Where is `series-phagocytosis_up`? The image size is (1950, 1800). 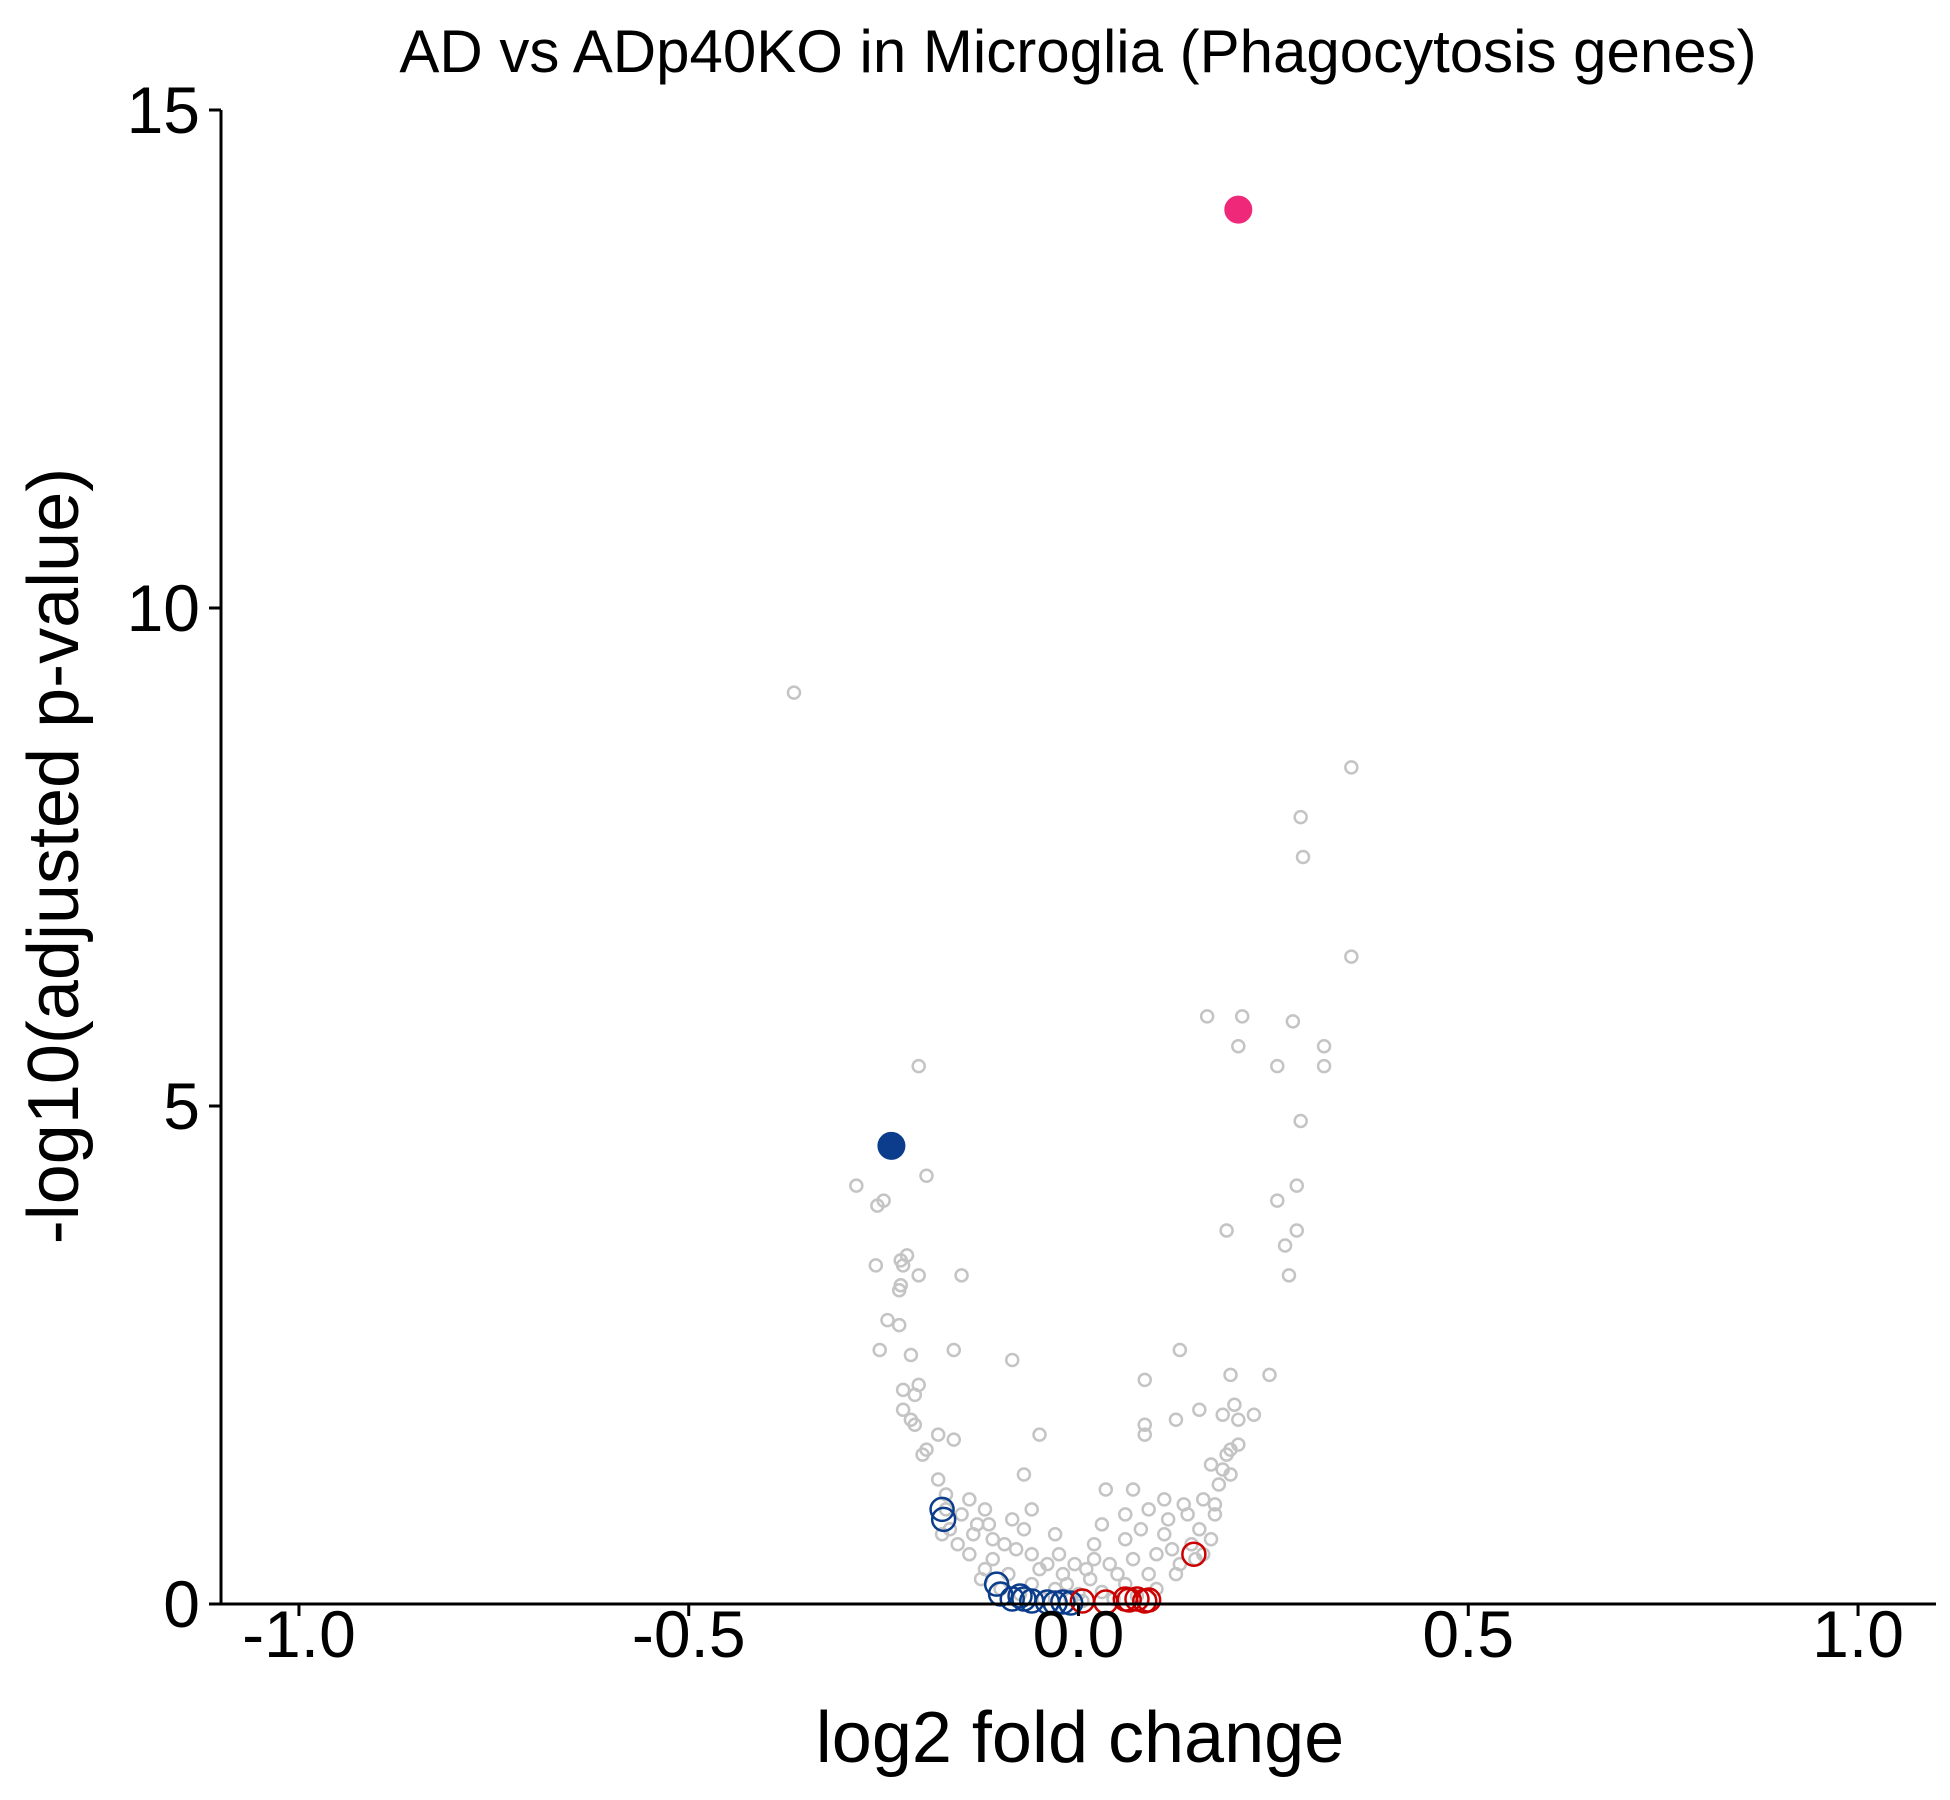
series-phagocytosis_up is located at coordinates (1138, 1578).